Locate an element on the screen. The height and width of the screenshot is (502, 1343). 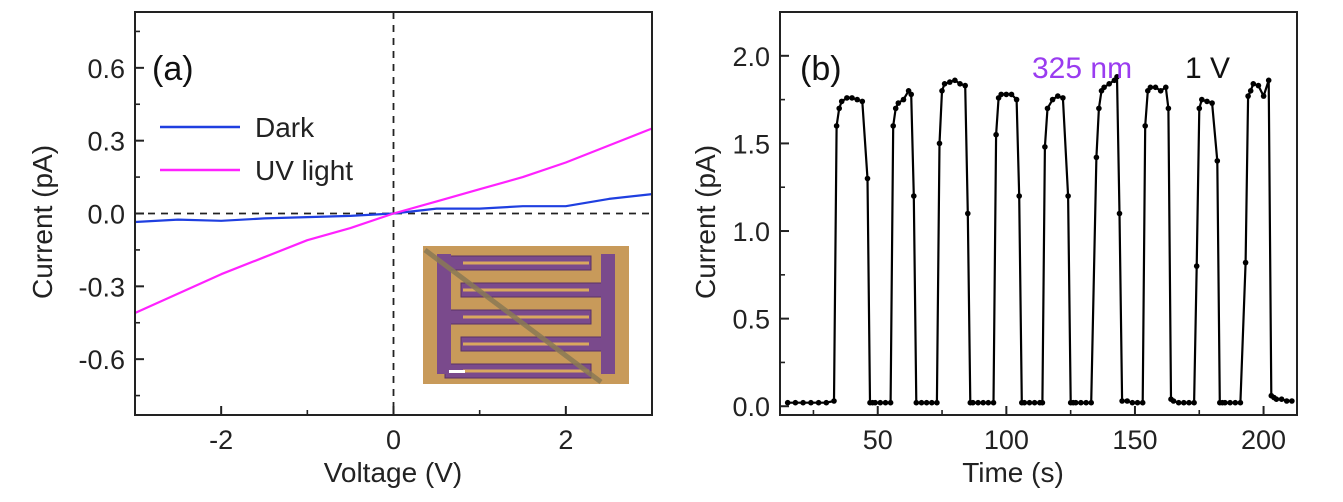
electrode-bus-left is located at coordinates (444, 314).